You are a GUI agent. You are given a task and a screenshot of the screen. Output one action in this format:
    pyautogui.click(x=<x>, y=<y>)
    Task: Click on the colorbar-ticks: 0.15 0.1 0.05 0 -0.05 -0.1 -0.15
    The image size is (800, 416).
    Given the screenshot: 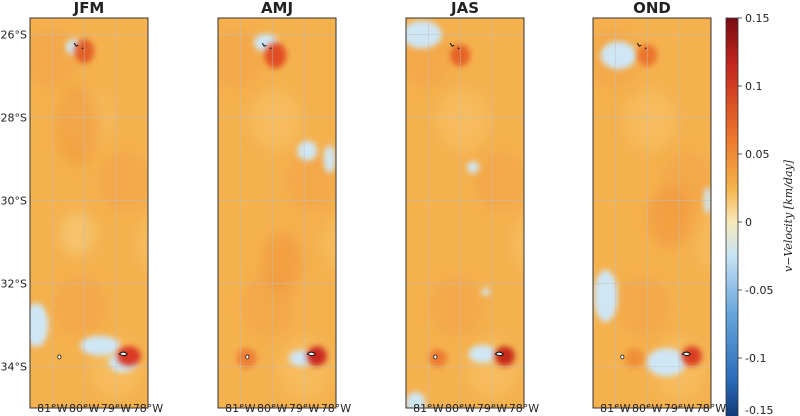 What is the action you would take?
    pyautogui.click(x=755, y=214)
    